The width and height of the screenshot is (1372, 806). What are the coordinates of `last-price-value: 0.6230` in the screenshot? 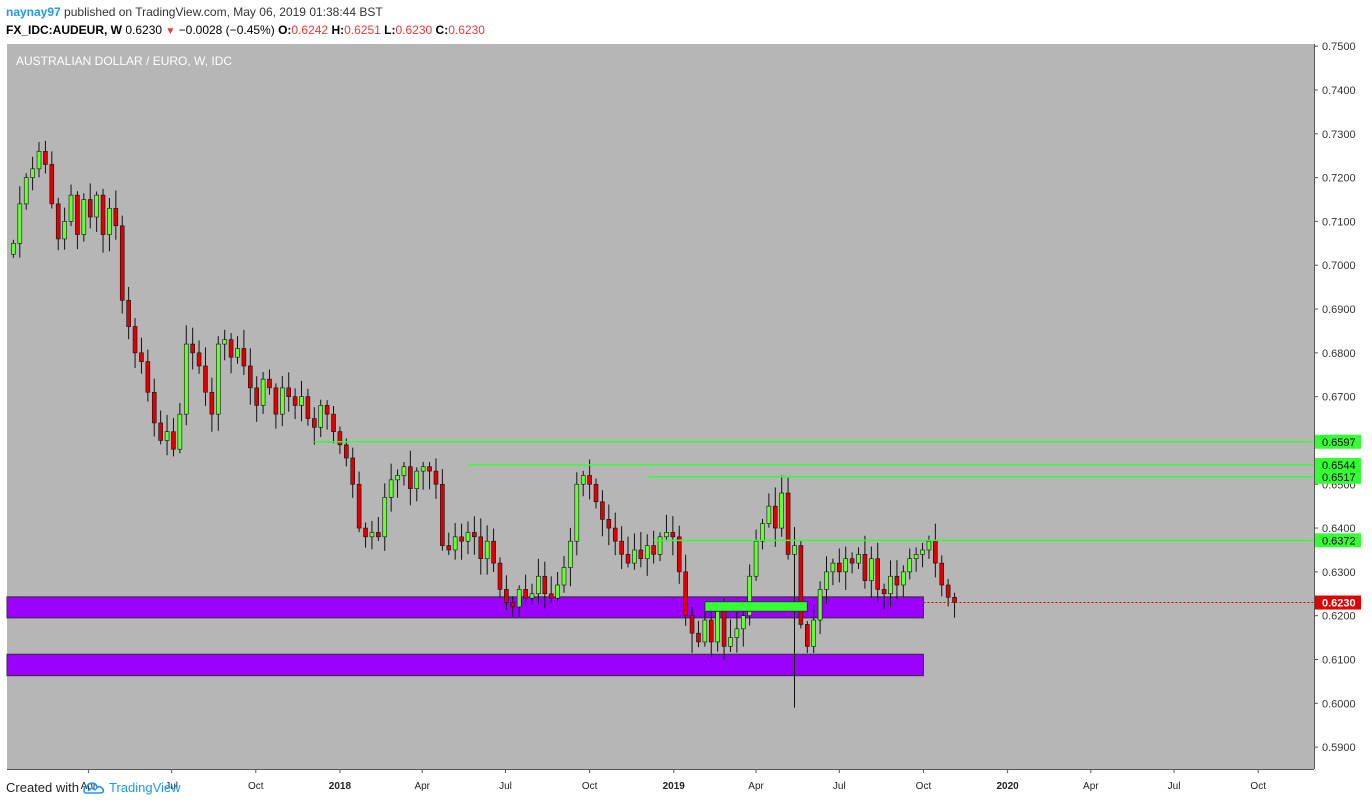 It's located at (144, 30).